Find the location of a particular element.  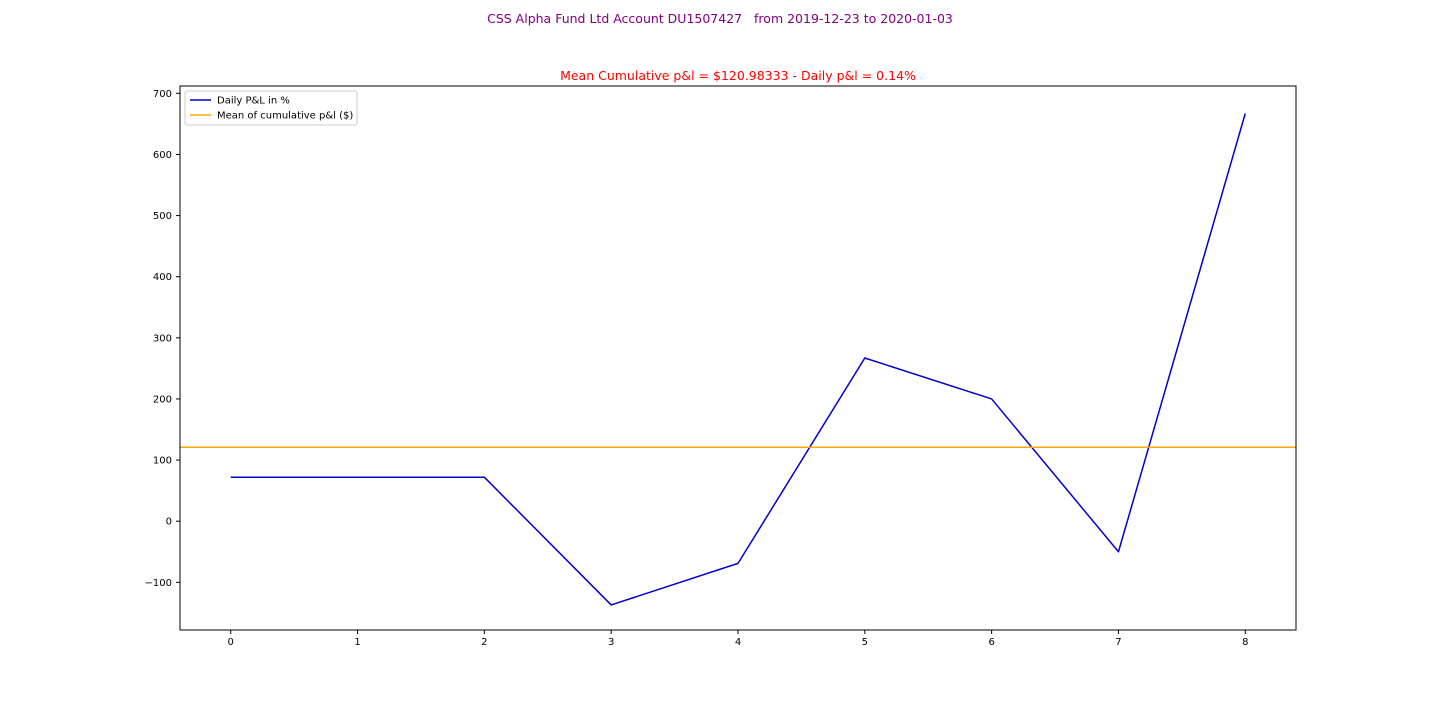

x-tick-label: 8 is located at coordinates (1245, 642).